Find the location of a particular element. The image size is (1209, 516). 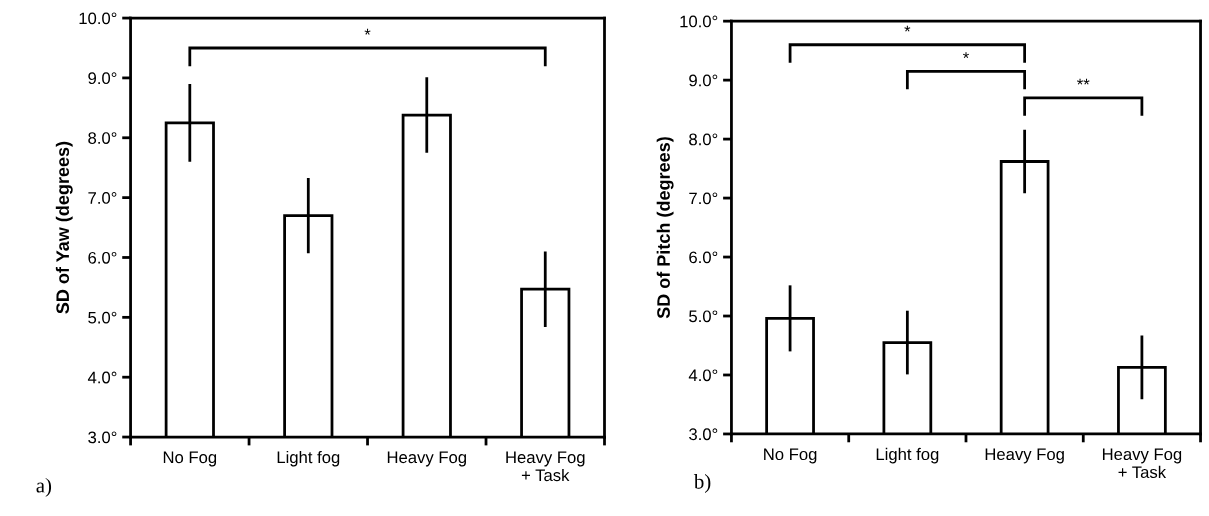

text: b) is located at coordinates (702, 483).